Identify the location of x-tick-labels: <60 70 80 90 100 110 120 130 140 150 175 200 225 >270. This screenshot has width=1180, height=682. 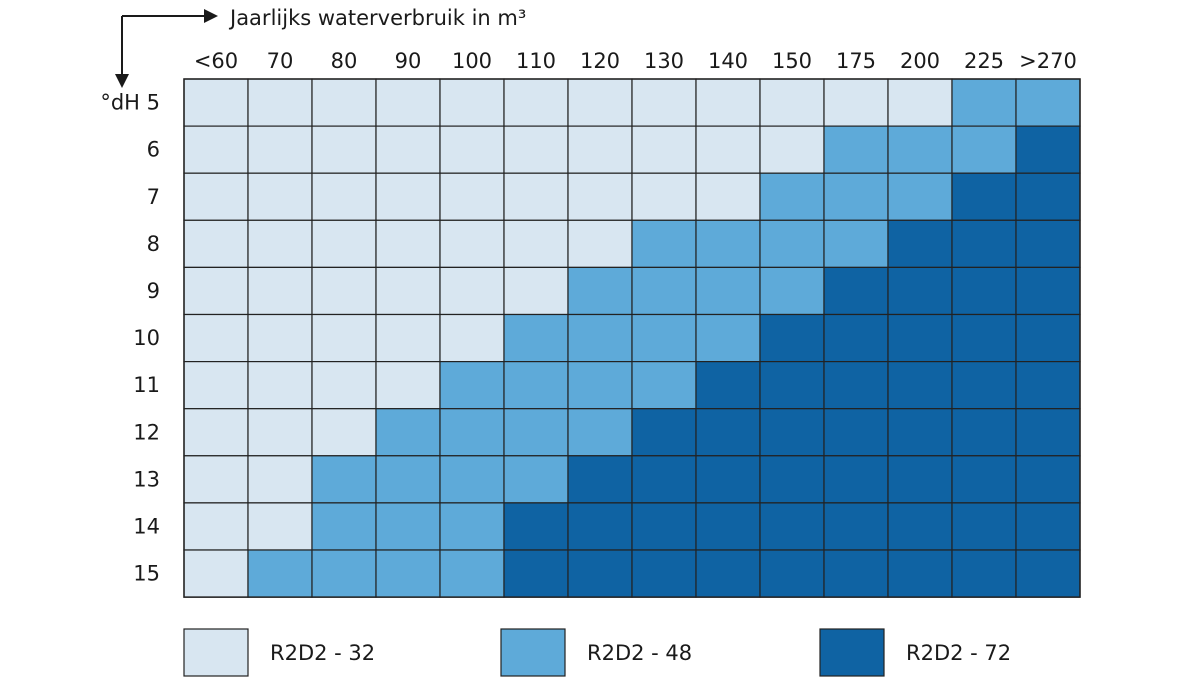
(635, 61).